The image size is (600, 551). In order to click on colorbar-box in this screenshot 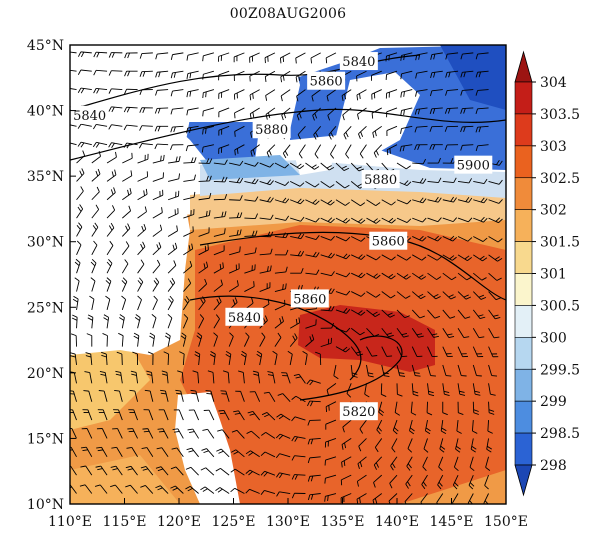, I will do `click(523, 385)`.